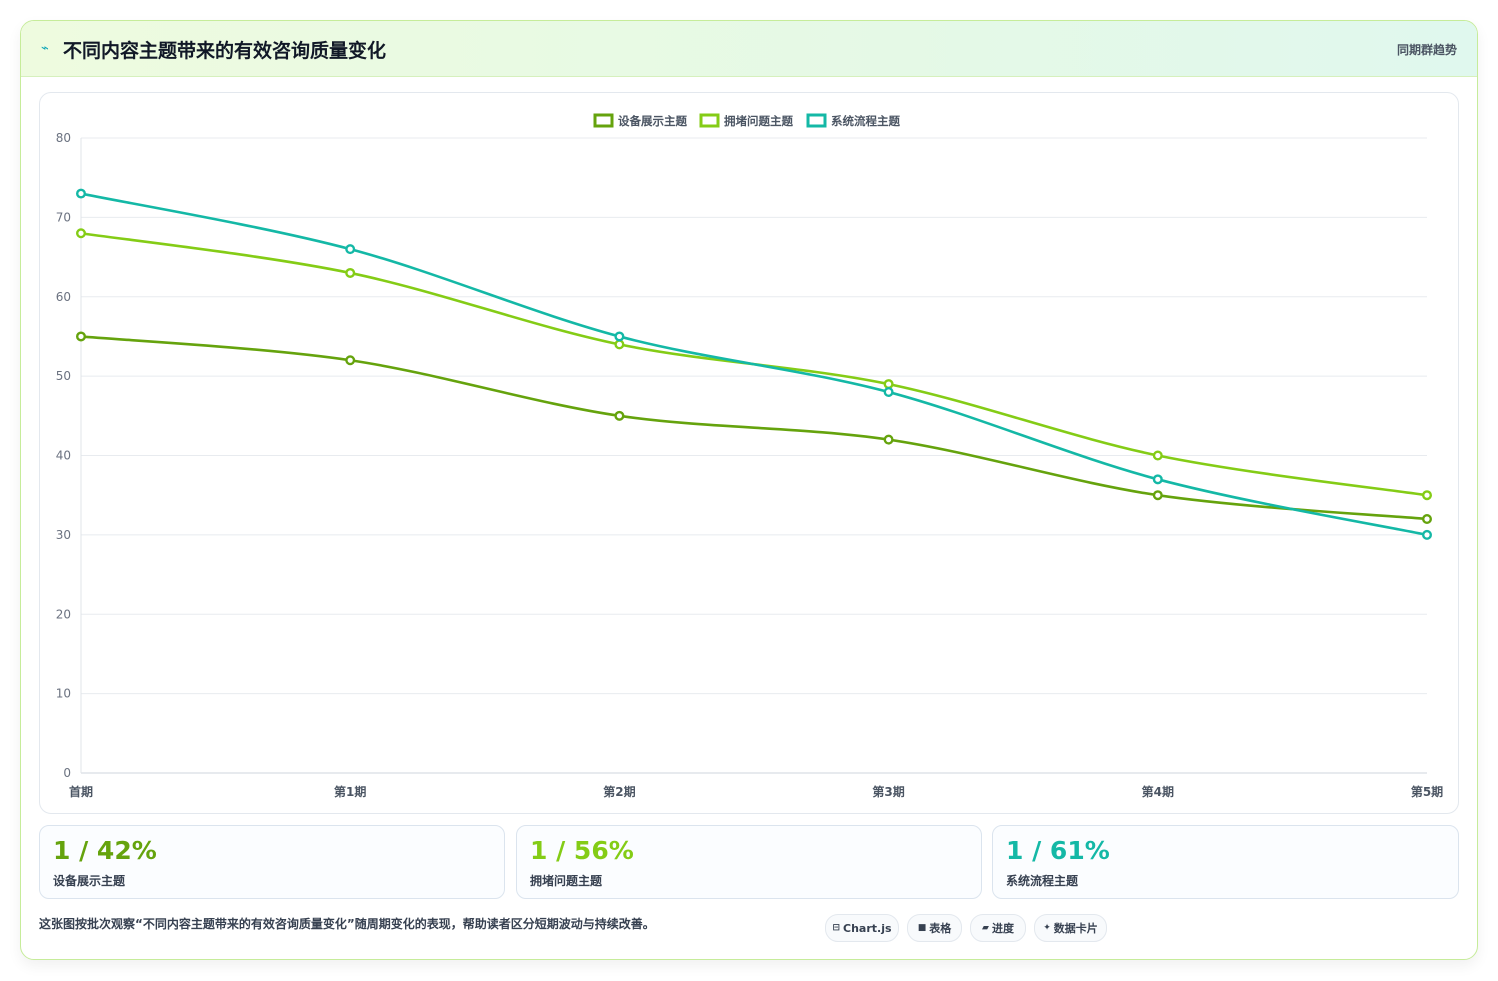 Image resolution: width=1498 pixels, height=981 pixels. I want to click on legend-label: 设备展示主题, so click(652, 121).